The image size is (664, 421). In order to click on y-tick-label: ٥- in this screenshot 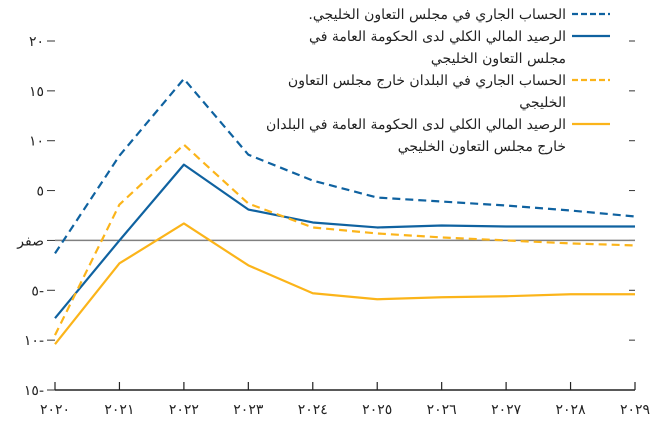, I will do `click(37, 291)`.